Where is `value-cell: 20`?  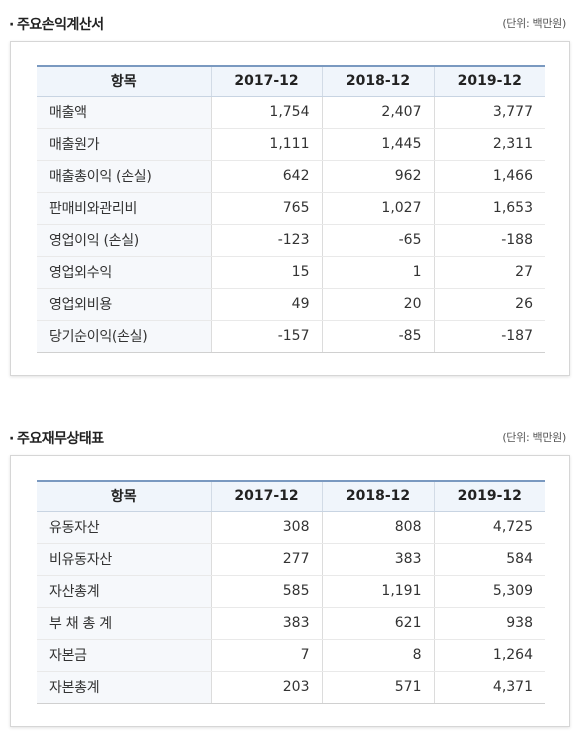 value-cell: 20 is located at coordinates (377, 304).